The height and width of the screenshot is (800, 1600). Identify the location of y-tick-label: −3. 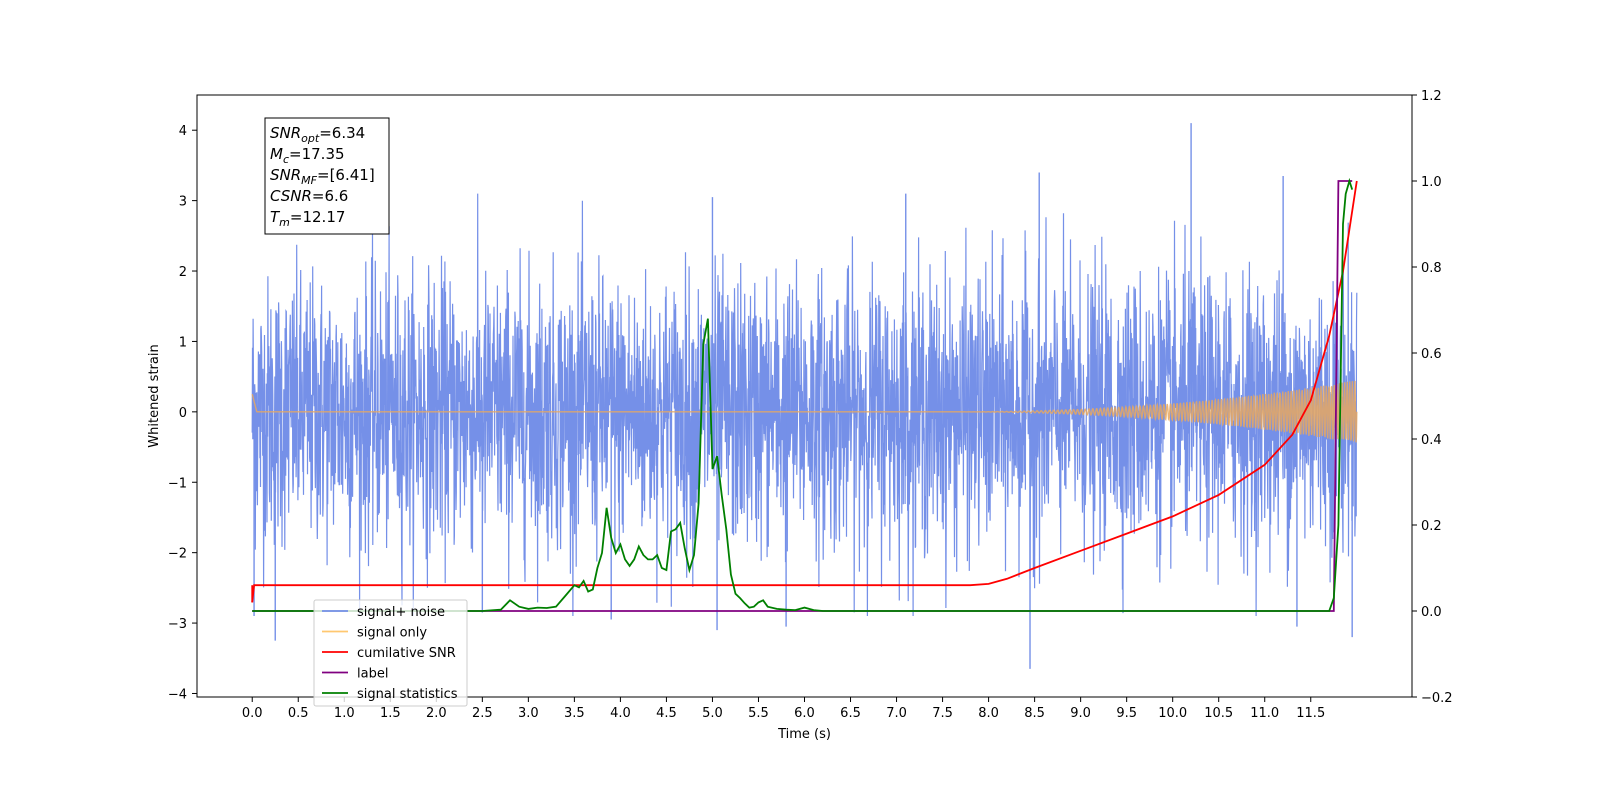
(177, 624).